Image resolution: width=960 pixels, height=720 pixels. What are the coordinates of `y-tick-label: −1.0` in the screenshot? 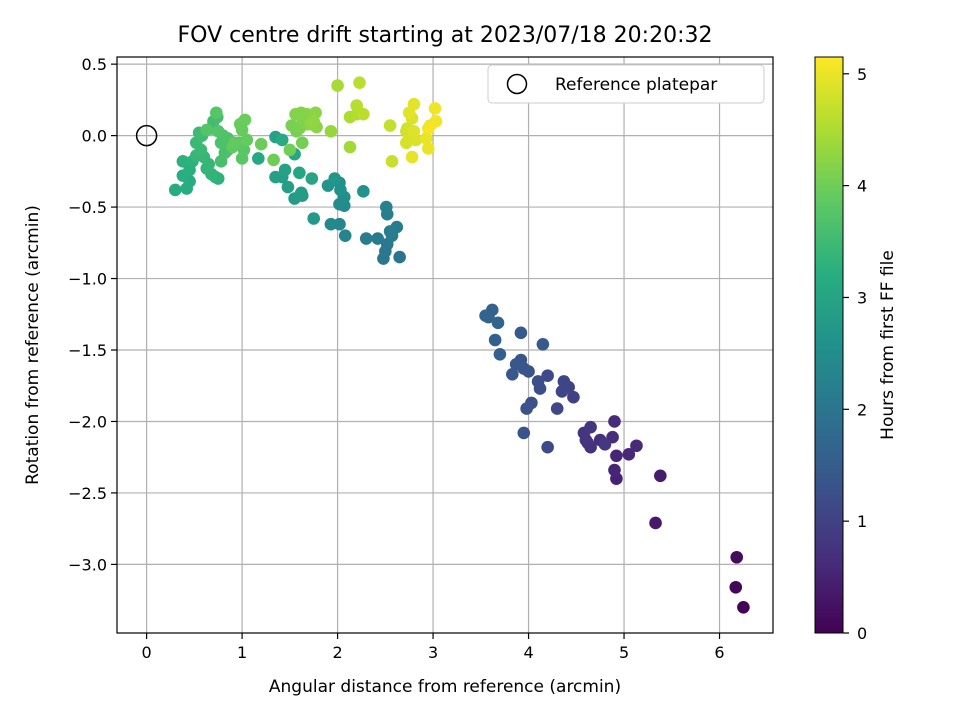 It's located at (87, 279).